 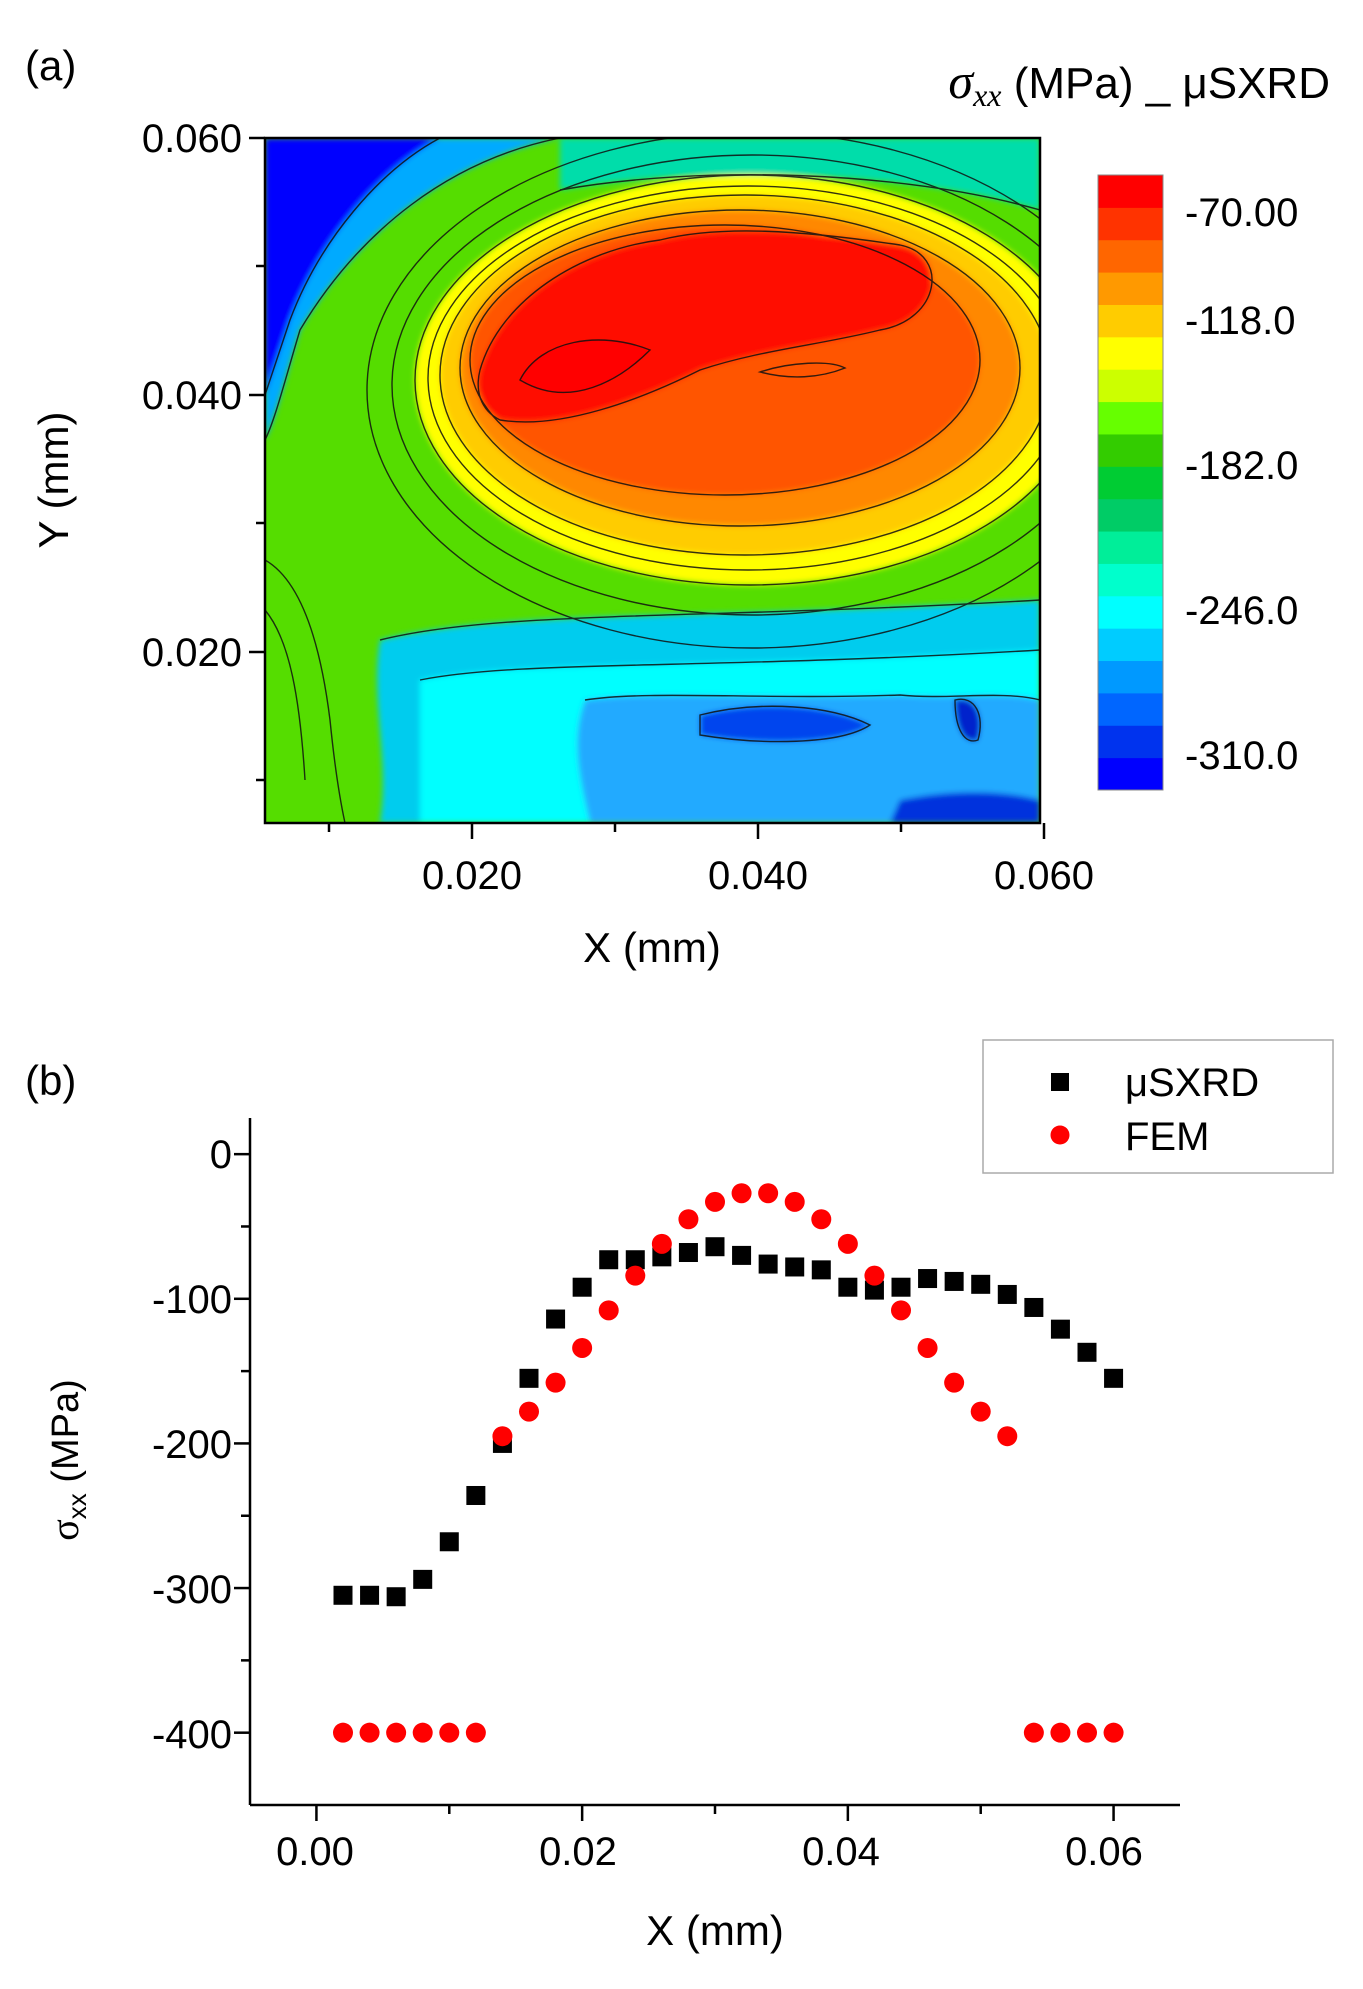 I want to click on legend-marker-musxrd, so click(x=1060, y=1082).